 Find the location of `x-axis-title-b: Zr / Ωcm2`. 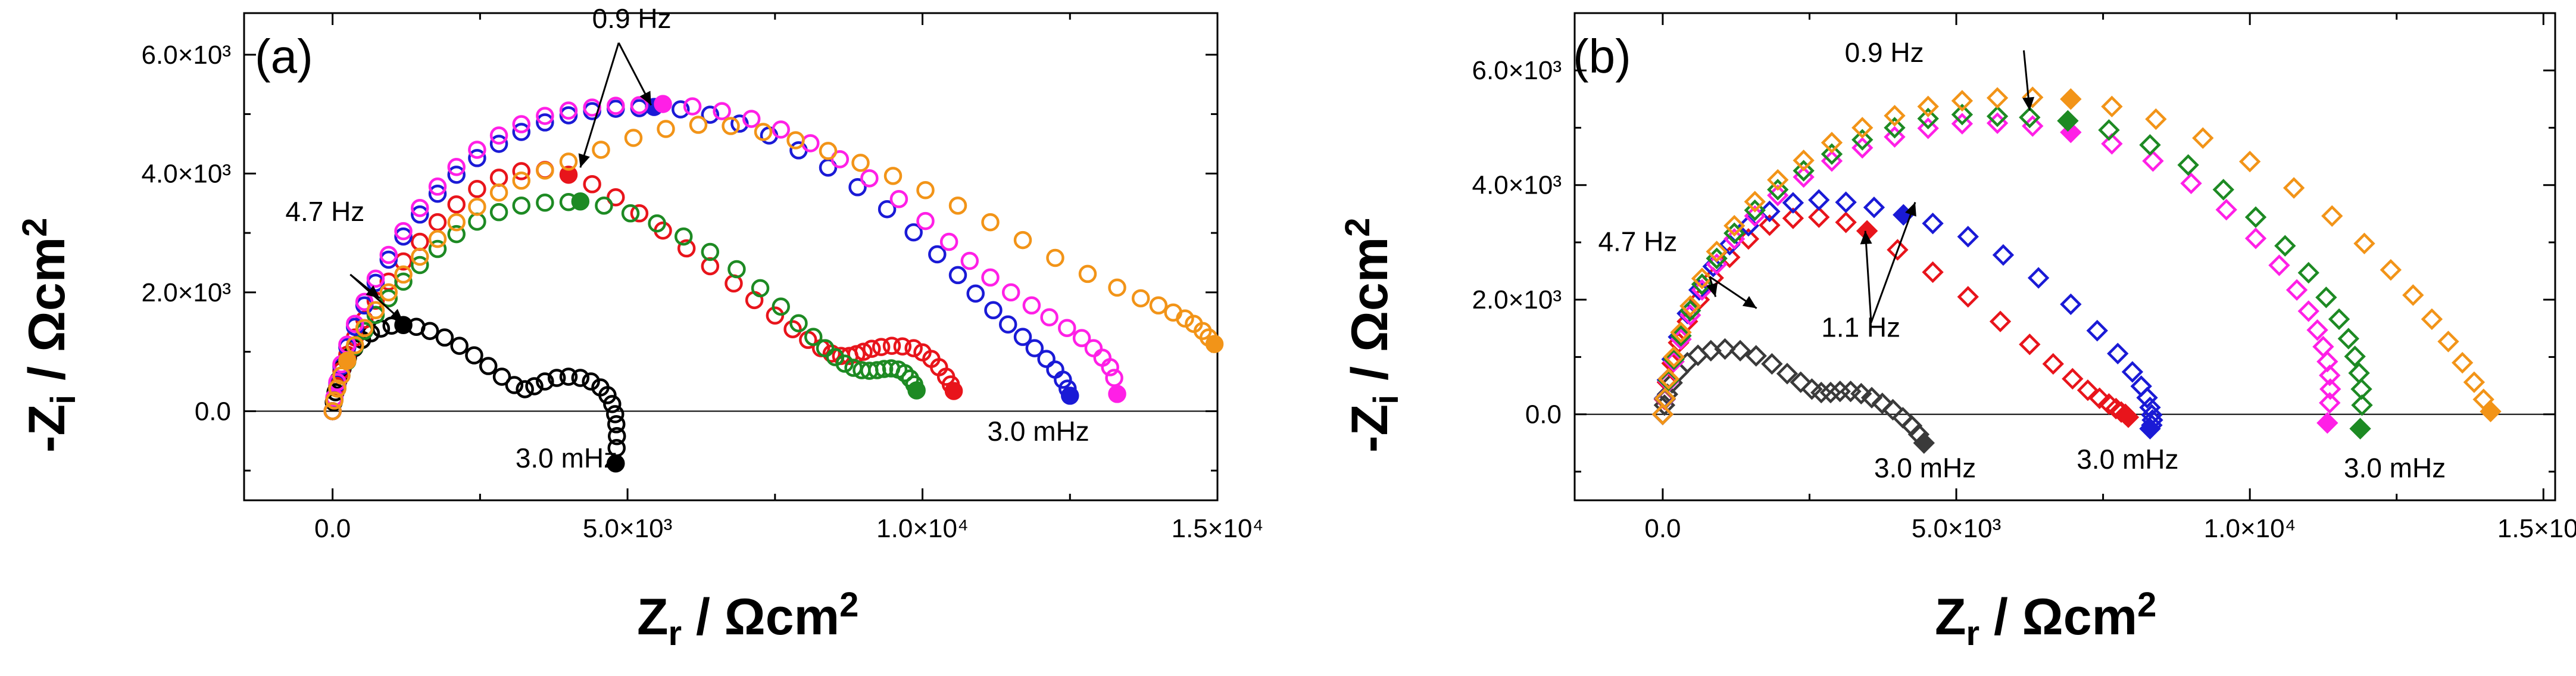

x-axis-title-b: Zr / Ωcm2 is located at coordinates (2045, 619).